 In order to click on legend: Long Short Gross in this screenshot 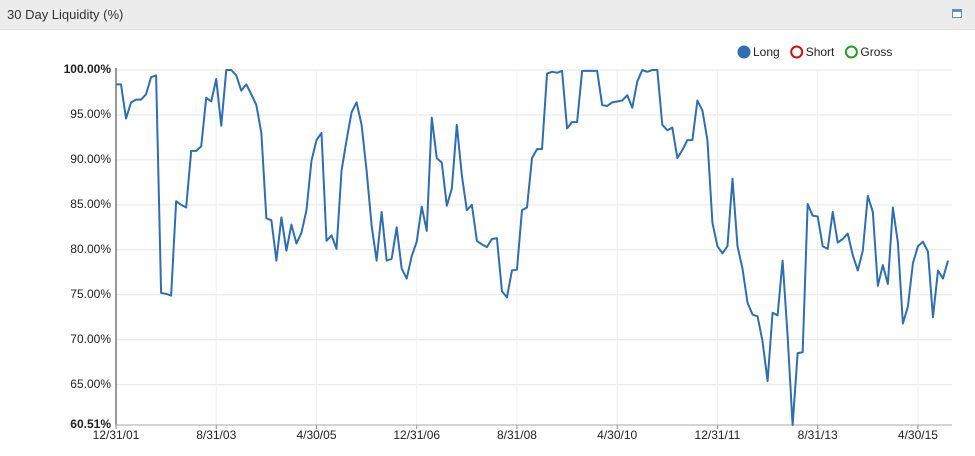, I will do `click(814, 52)`.